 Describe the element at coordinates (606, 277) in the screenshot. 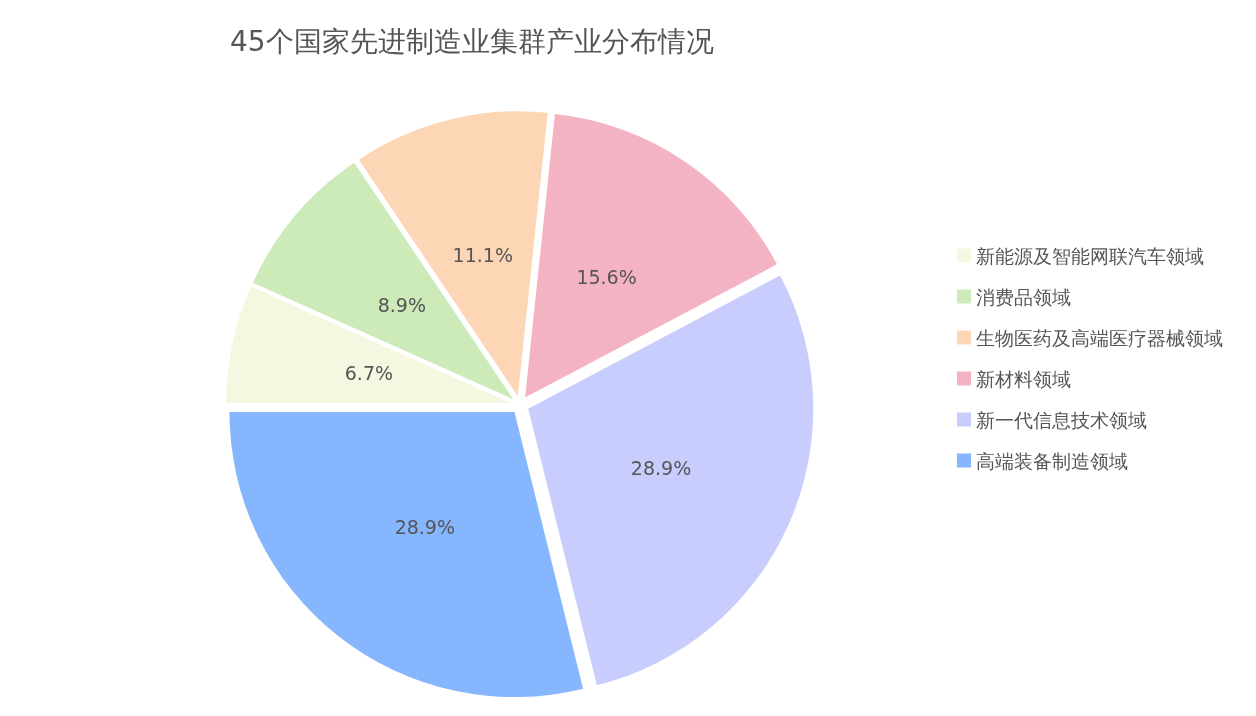

I see `data-label: 15.6%` at that location.